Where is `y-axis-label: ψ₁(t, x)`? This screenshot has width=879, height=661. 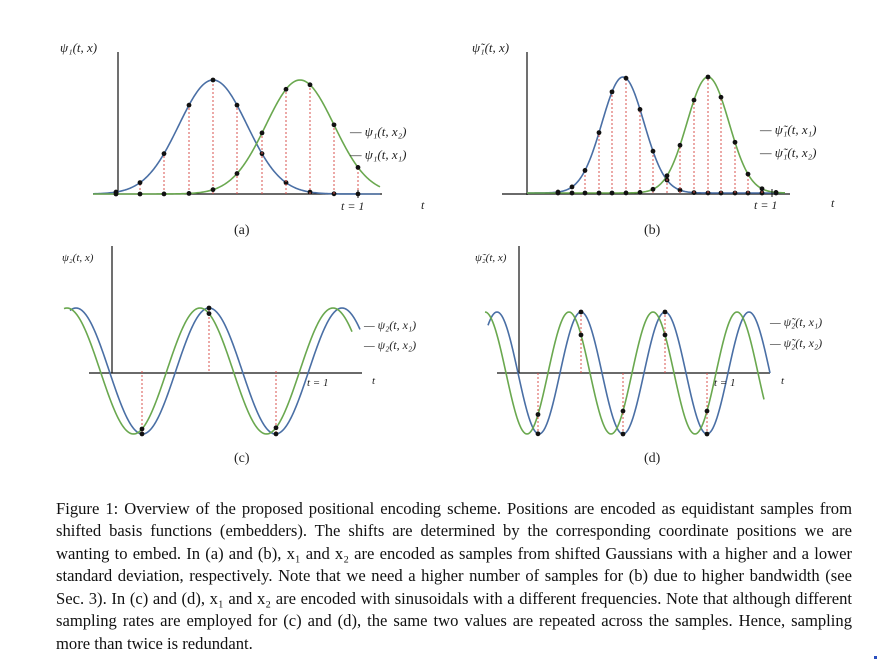
y-axis-label: ψ₁(t, x) is located at coordinates (78, 47).